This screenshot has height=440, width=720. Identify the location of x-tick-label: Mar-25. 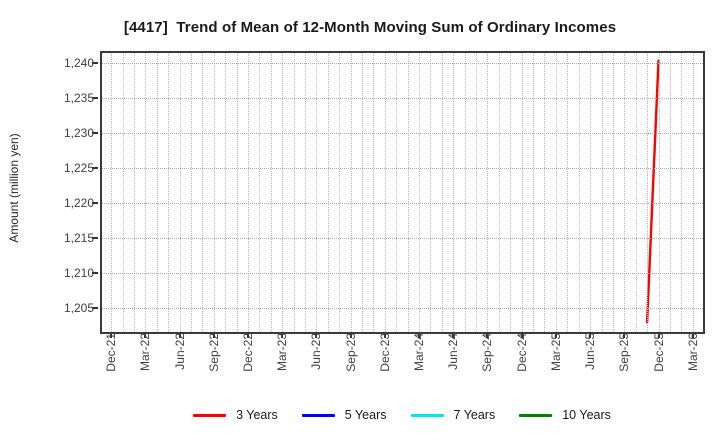
(555, 352).